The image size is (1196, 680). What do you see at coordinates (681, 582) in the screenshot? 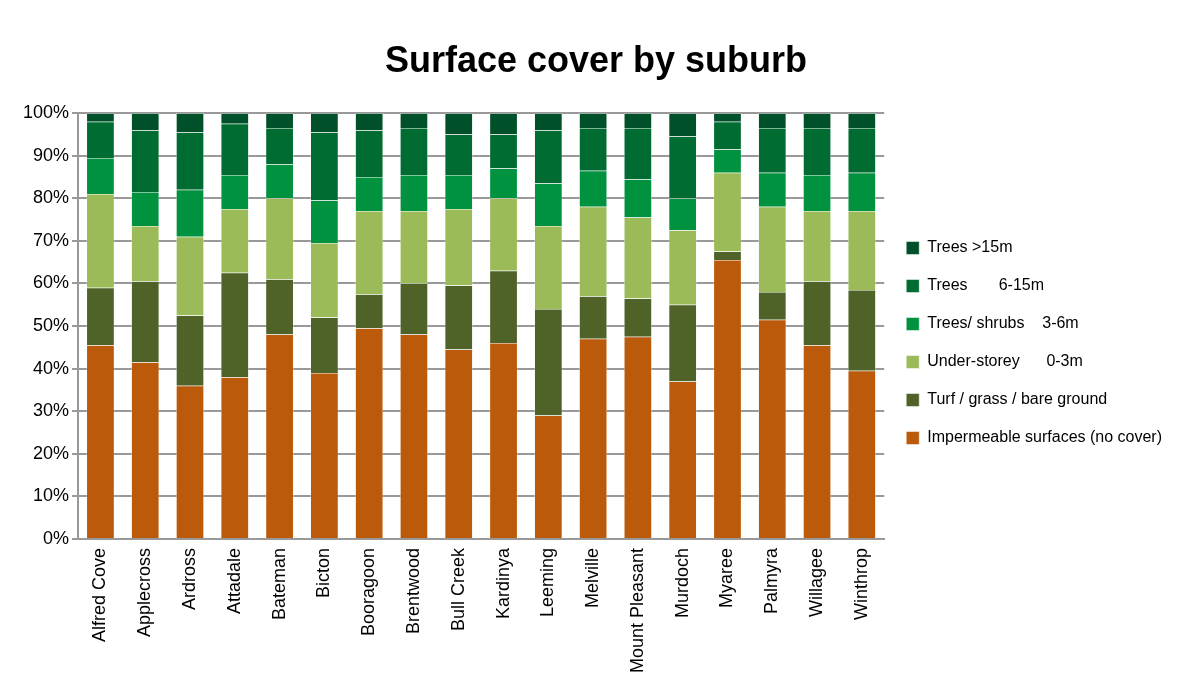
I see `x-tick-label: Murdoch` at bounding box center [681, 582].